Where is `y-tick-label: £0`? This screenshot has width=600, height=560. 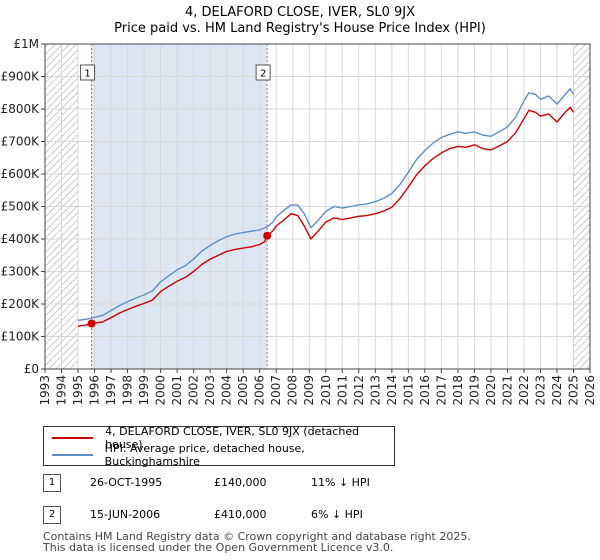 y-tick-label: £0 is located at coordinates (31, 369).